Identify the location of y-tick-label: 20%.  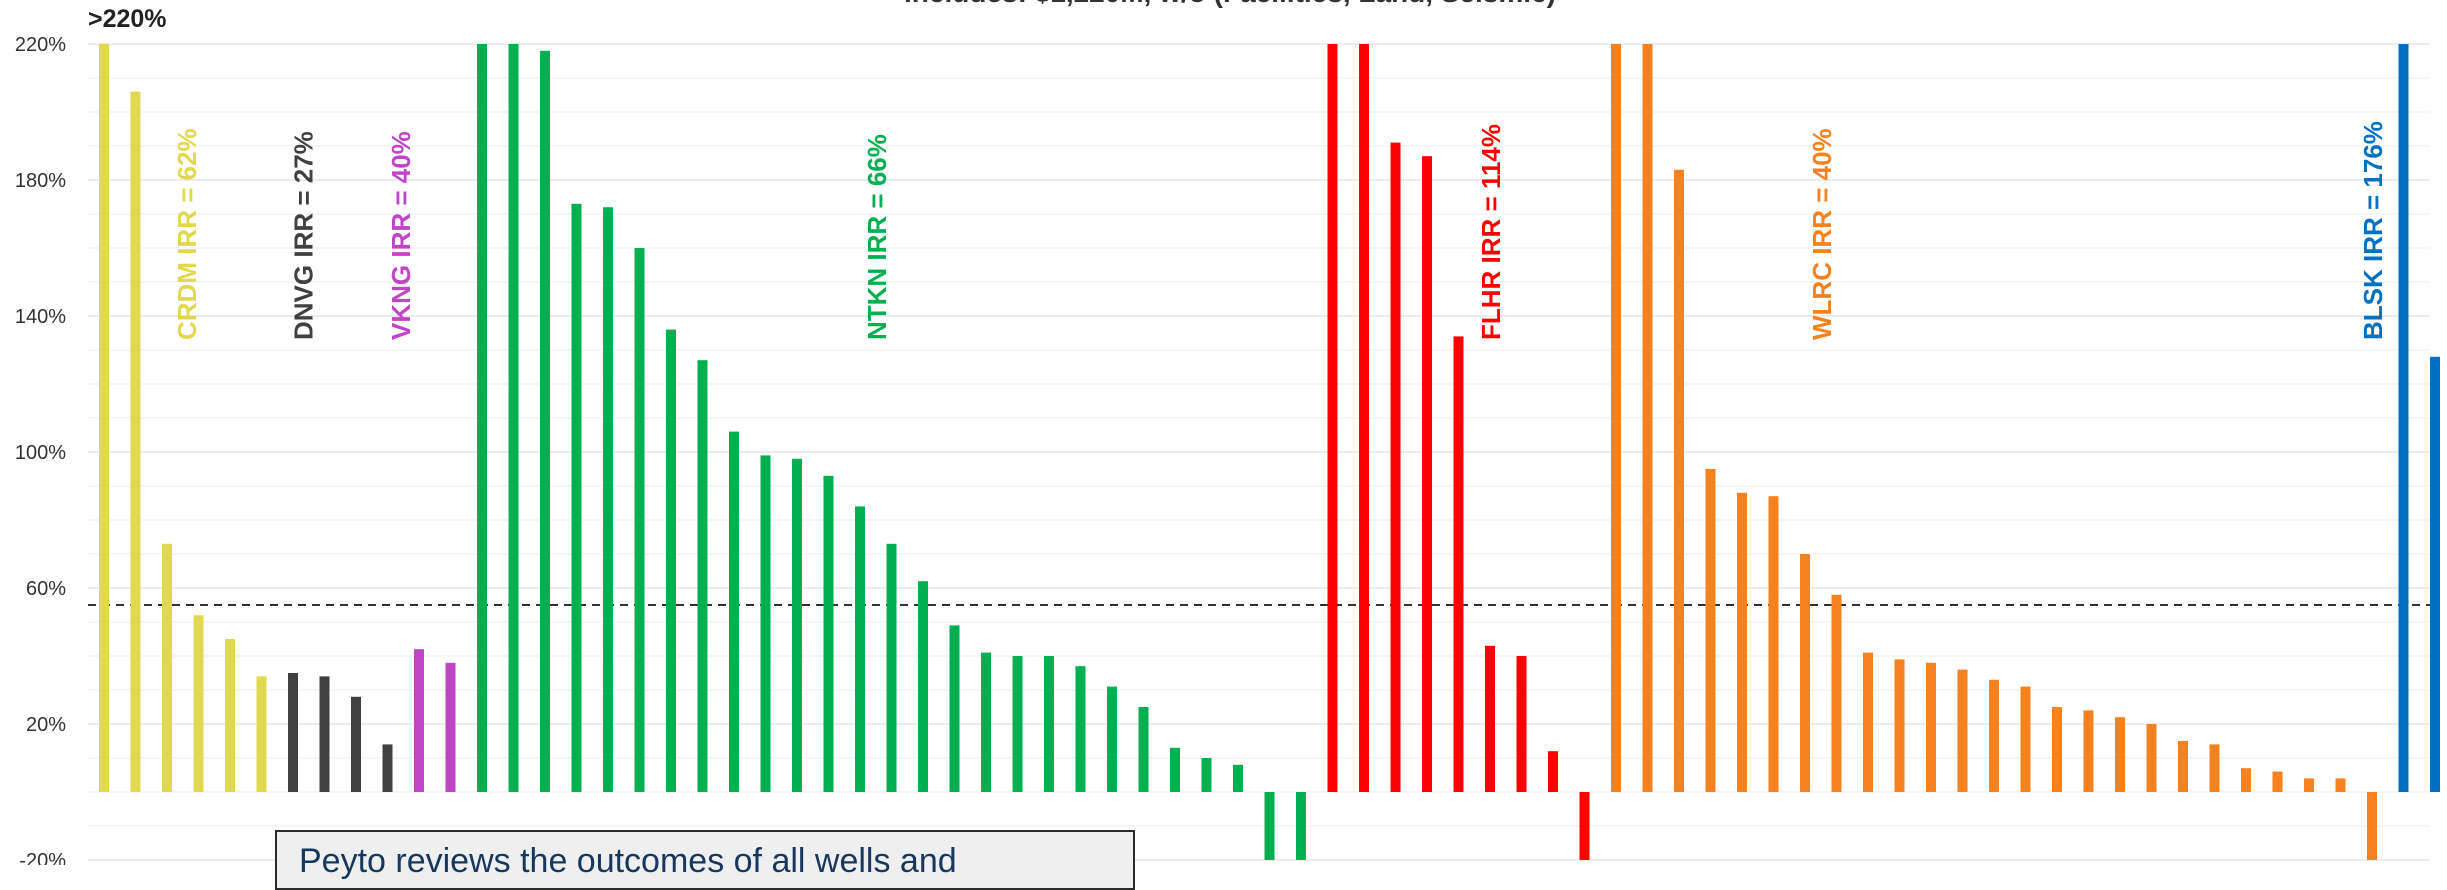
(46, 725).